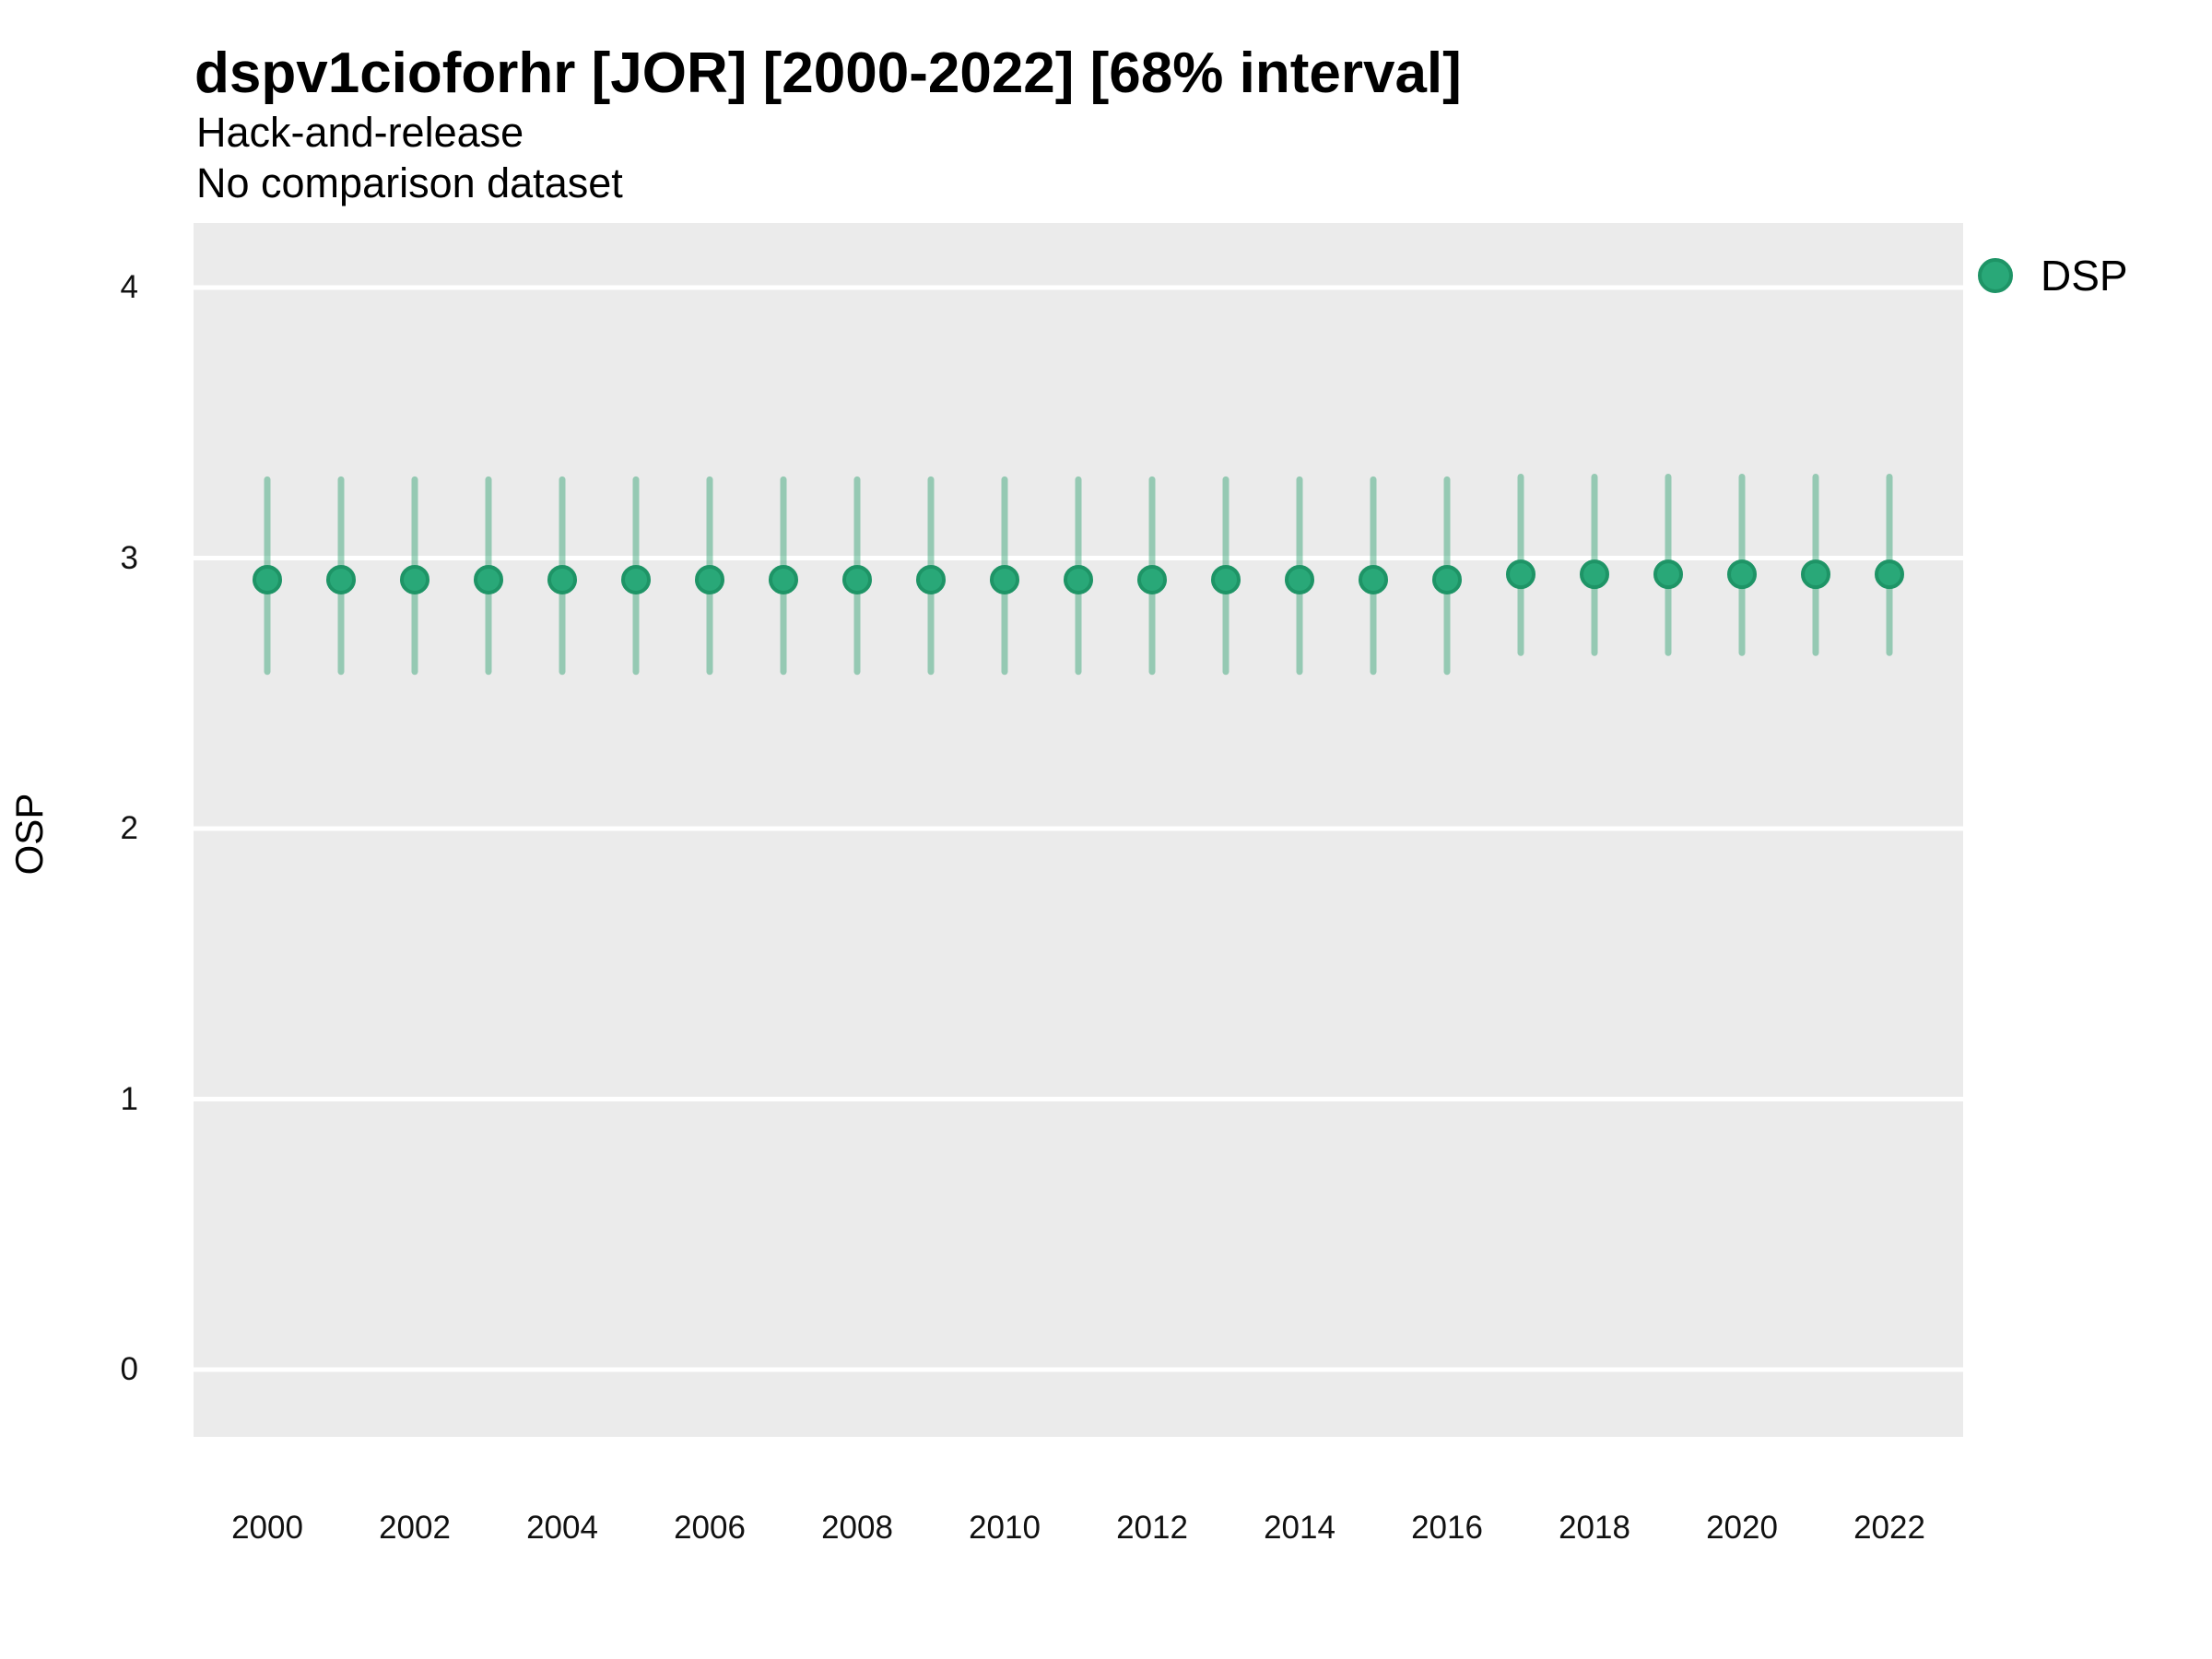 This screenshot has height=1659, width=2212. What do you see at coordinates (129, 557) in the screenshot?
I see `y-tick-label-3: 3` at bounding box center [129, 557].